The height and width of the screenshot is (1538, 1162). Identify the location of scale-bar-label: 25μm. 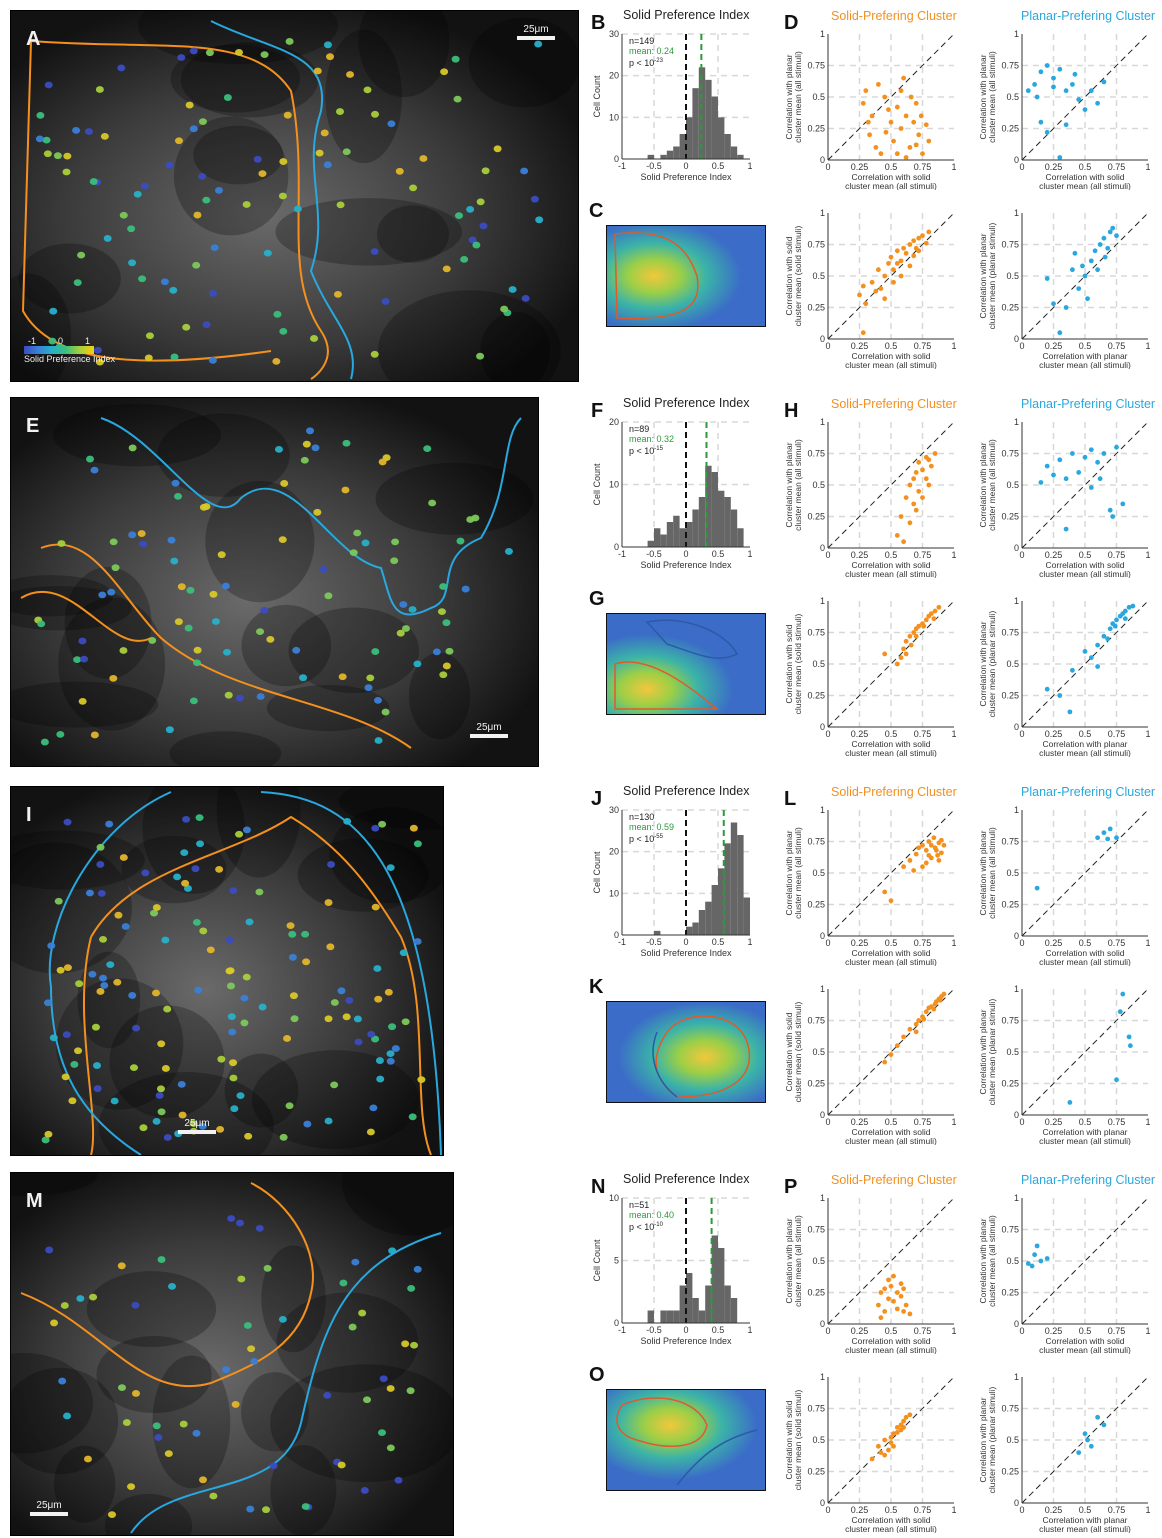
(489, 727).